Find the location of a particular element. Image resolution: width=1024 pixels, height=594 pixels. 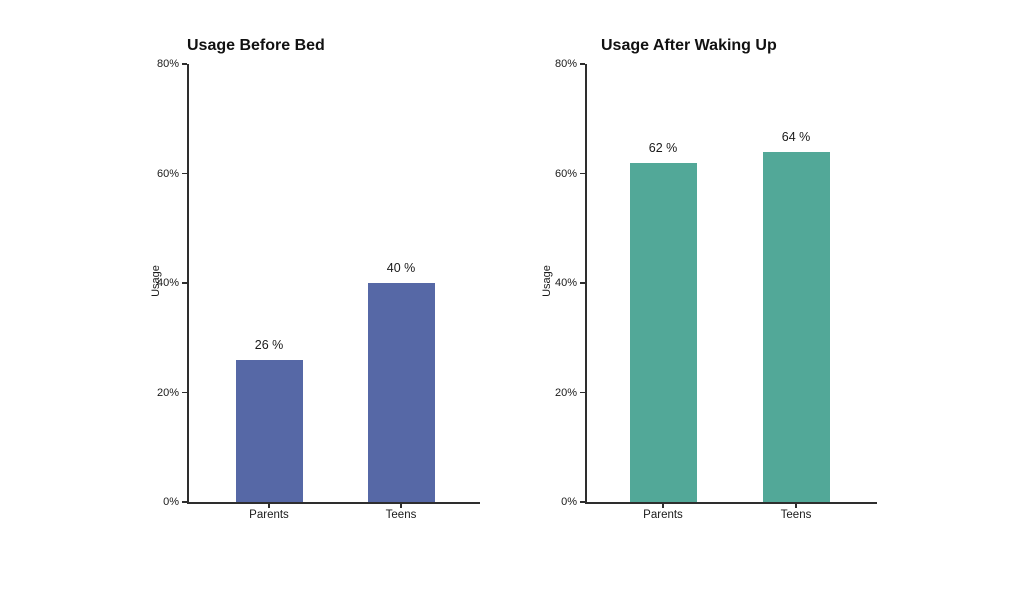

chart-title-after-waking-up: Usage After Waking Up is located at coordinates (689, 45).